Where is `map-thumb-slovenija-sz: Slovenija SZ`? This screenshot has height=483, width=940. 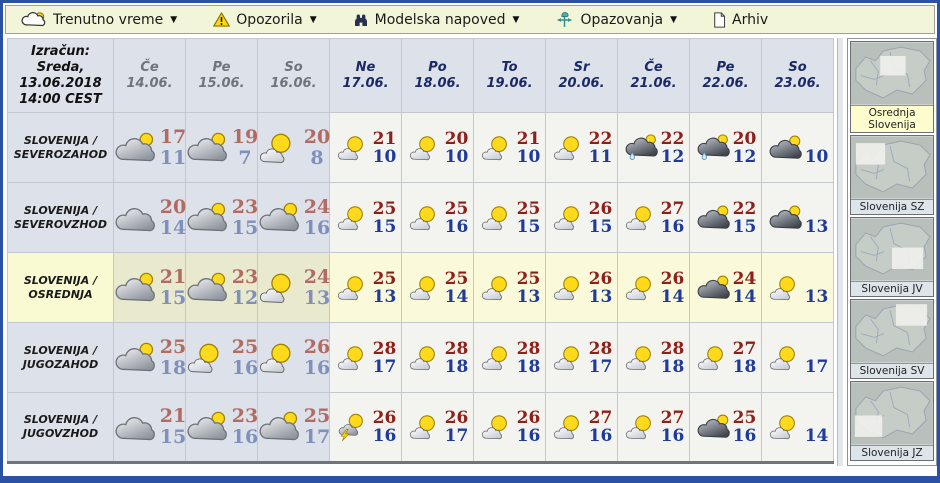
map-thumb-slovenija-sz: Slovenija SZ is located at coordinates (892, 175).